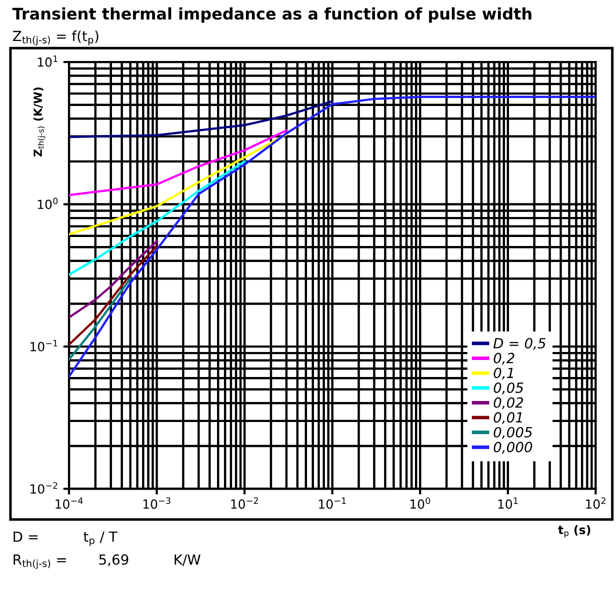 This screenshot has width=616, height=602. What do you see at coordinates (508, 418) in the screenshot?
I see `legend-label: 0,01` at bounding box center [508, 418].